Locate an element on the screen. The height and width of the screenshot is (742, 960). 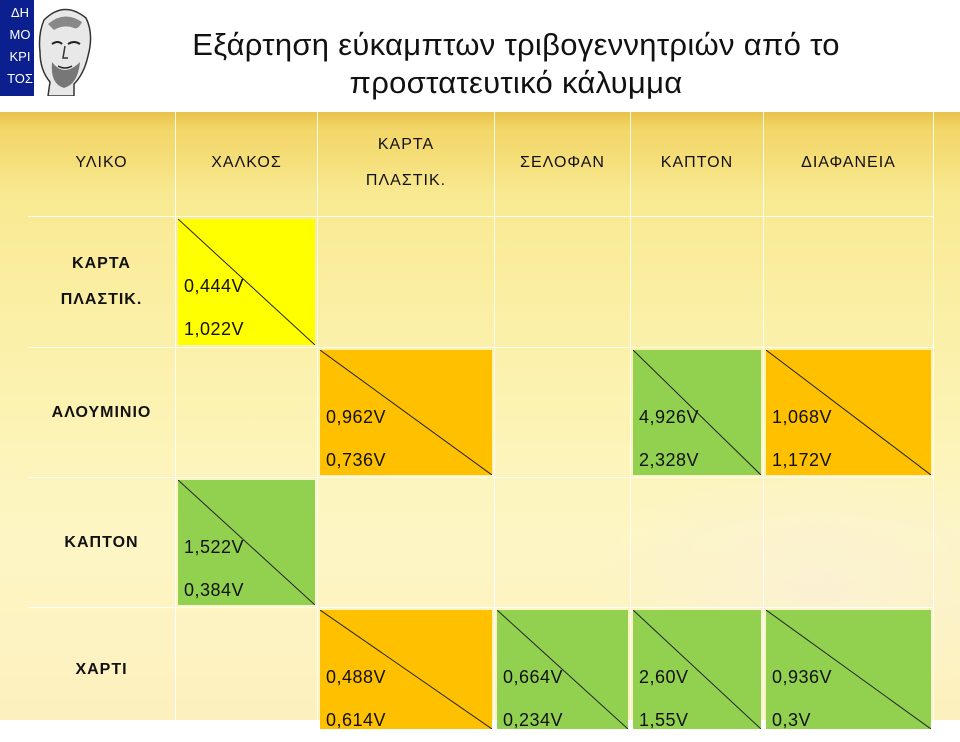
value-top: 0,962V is located at coordinates (356, 417).